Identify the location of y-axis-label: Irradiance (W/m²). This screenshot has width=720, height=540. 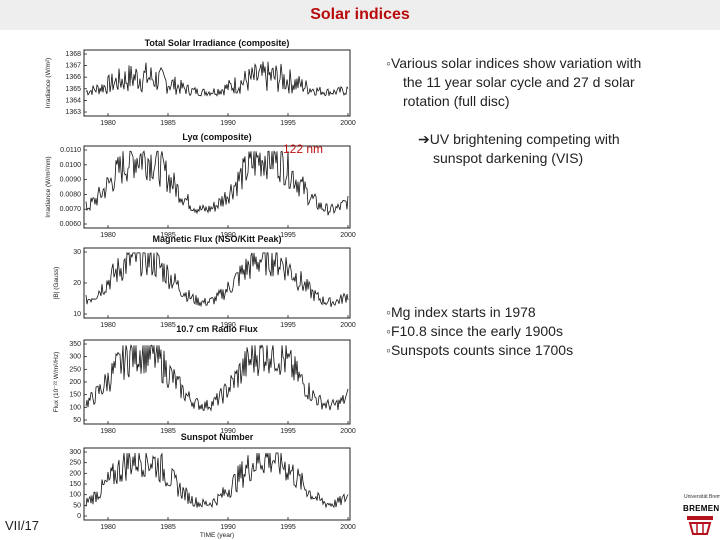
(48, 83).